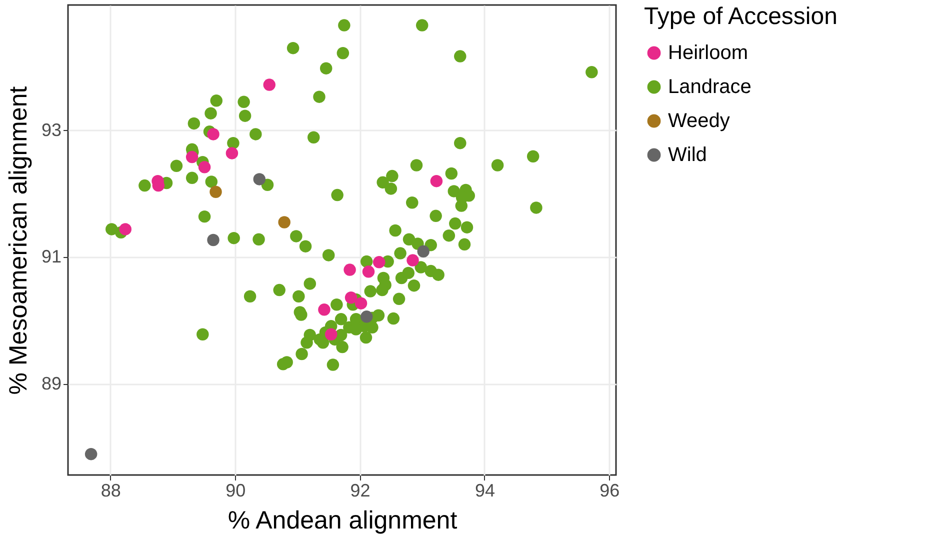 The height and width of the screenshot is (558, 929). I want to click on y-tick-label: 93, so click(51, 130).